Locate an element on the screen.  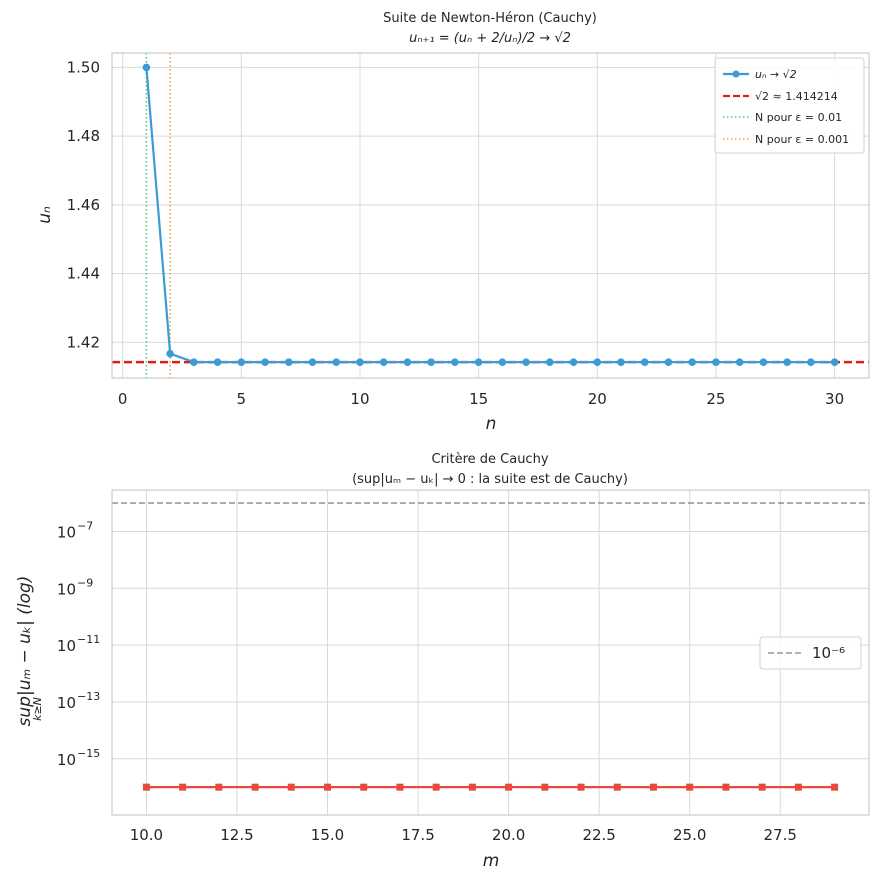
chart2-x-tick-label: 27.5 is located at coordinates (780, 835).